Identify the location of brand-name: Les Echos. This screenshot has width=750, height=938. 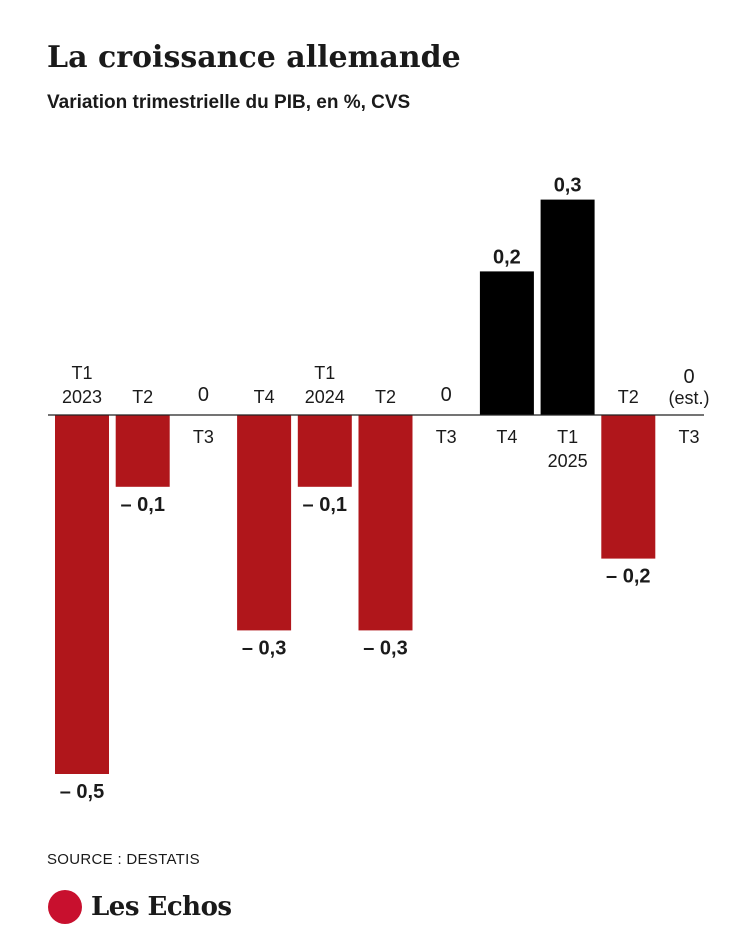
(161, 907).